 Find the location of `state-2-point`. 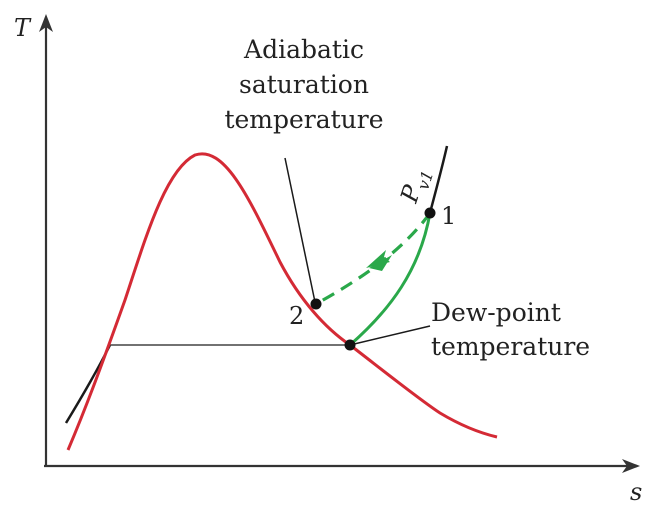

state-2-point is located at coordinates (316, 304).